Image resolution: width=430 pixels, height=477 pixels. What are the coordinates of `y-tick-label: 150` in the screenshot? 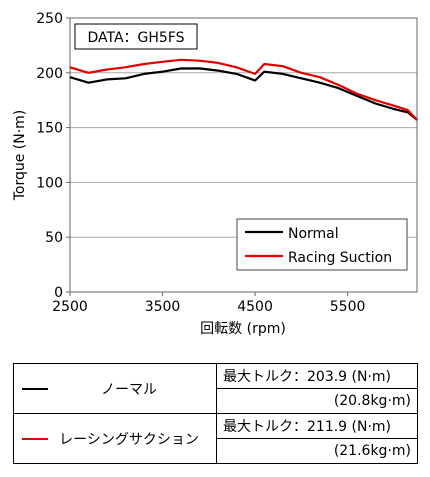 It's located at (49, 129).